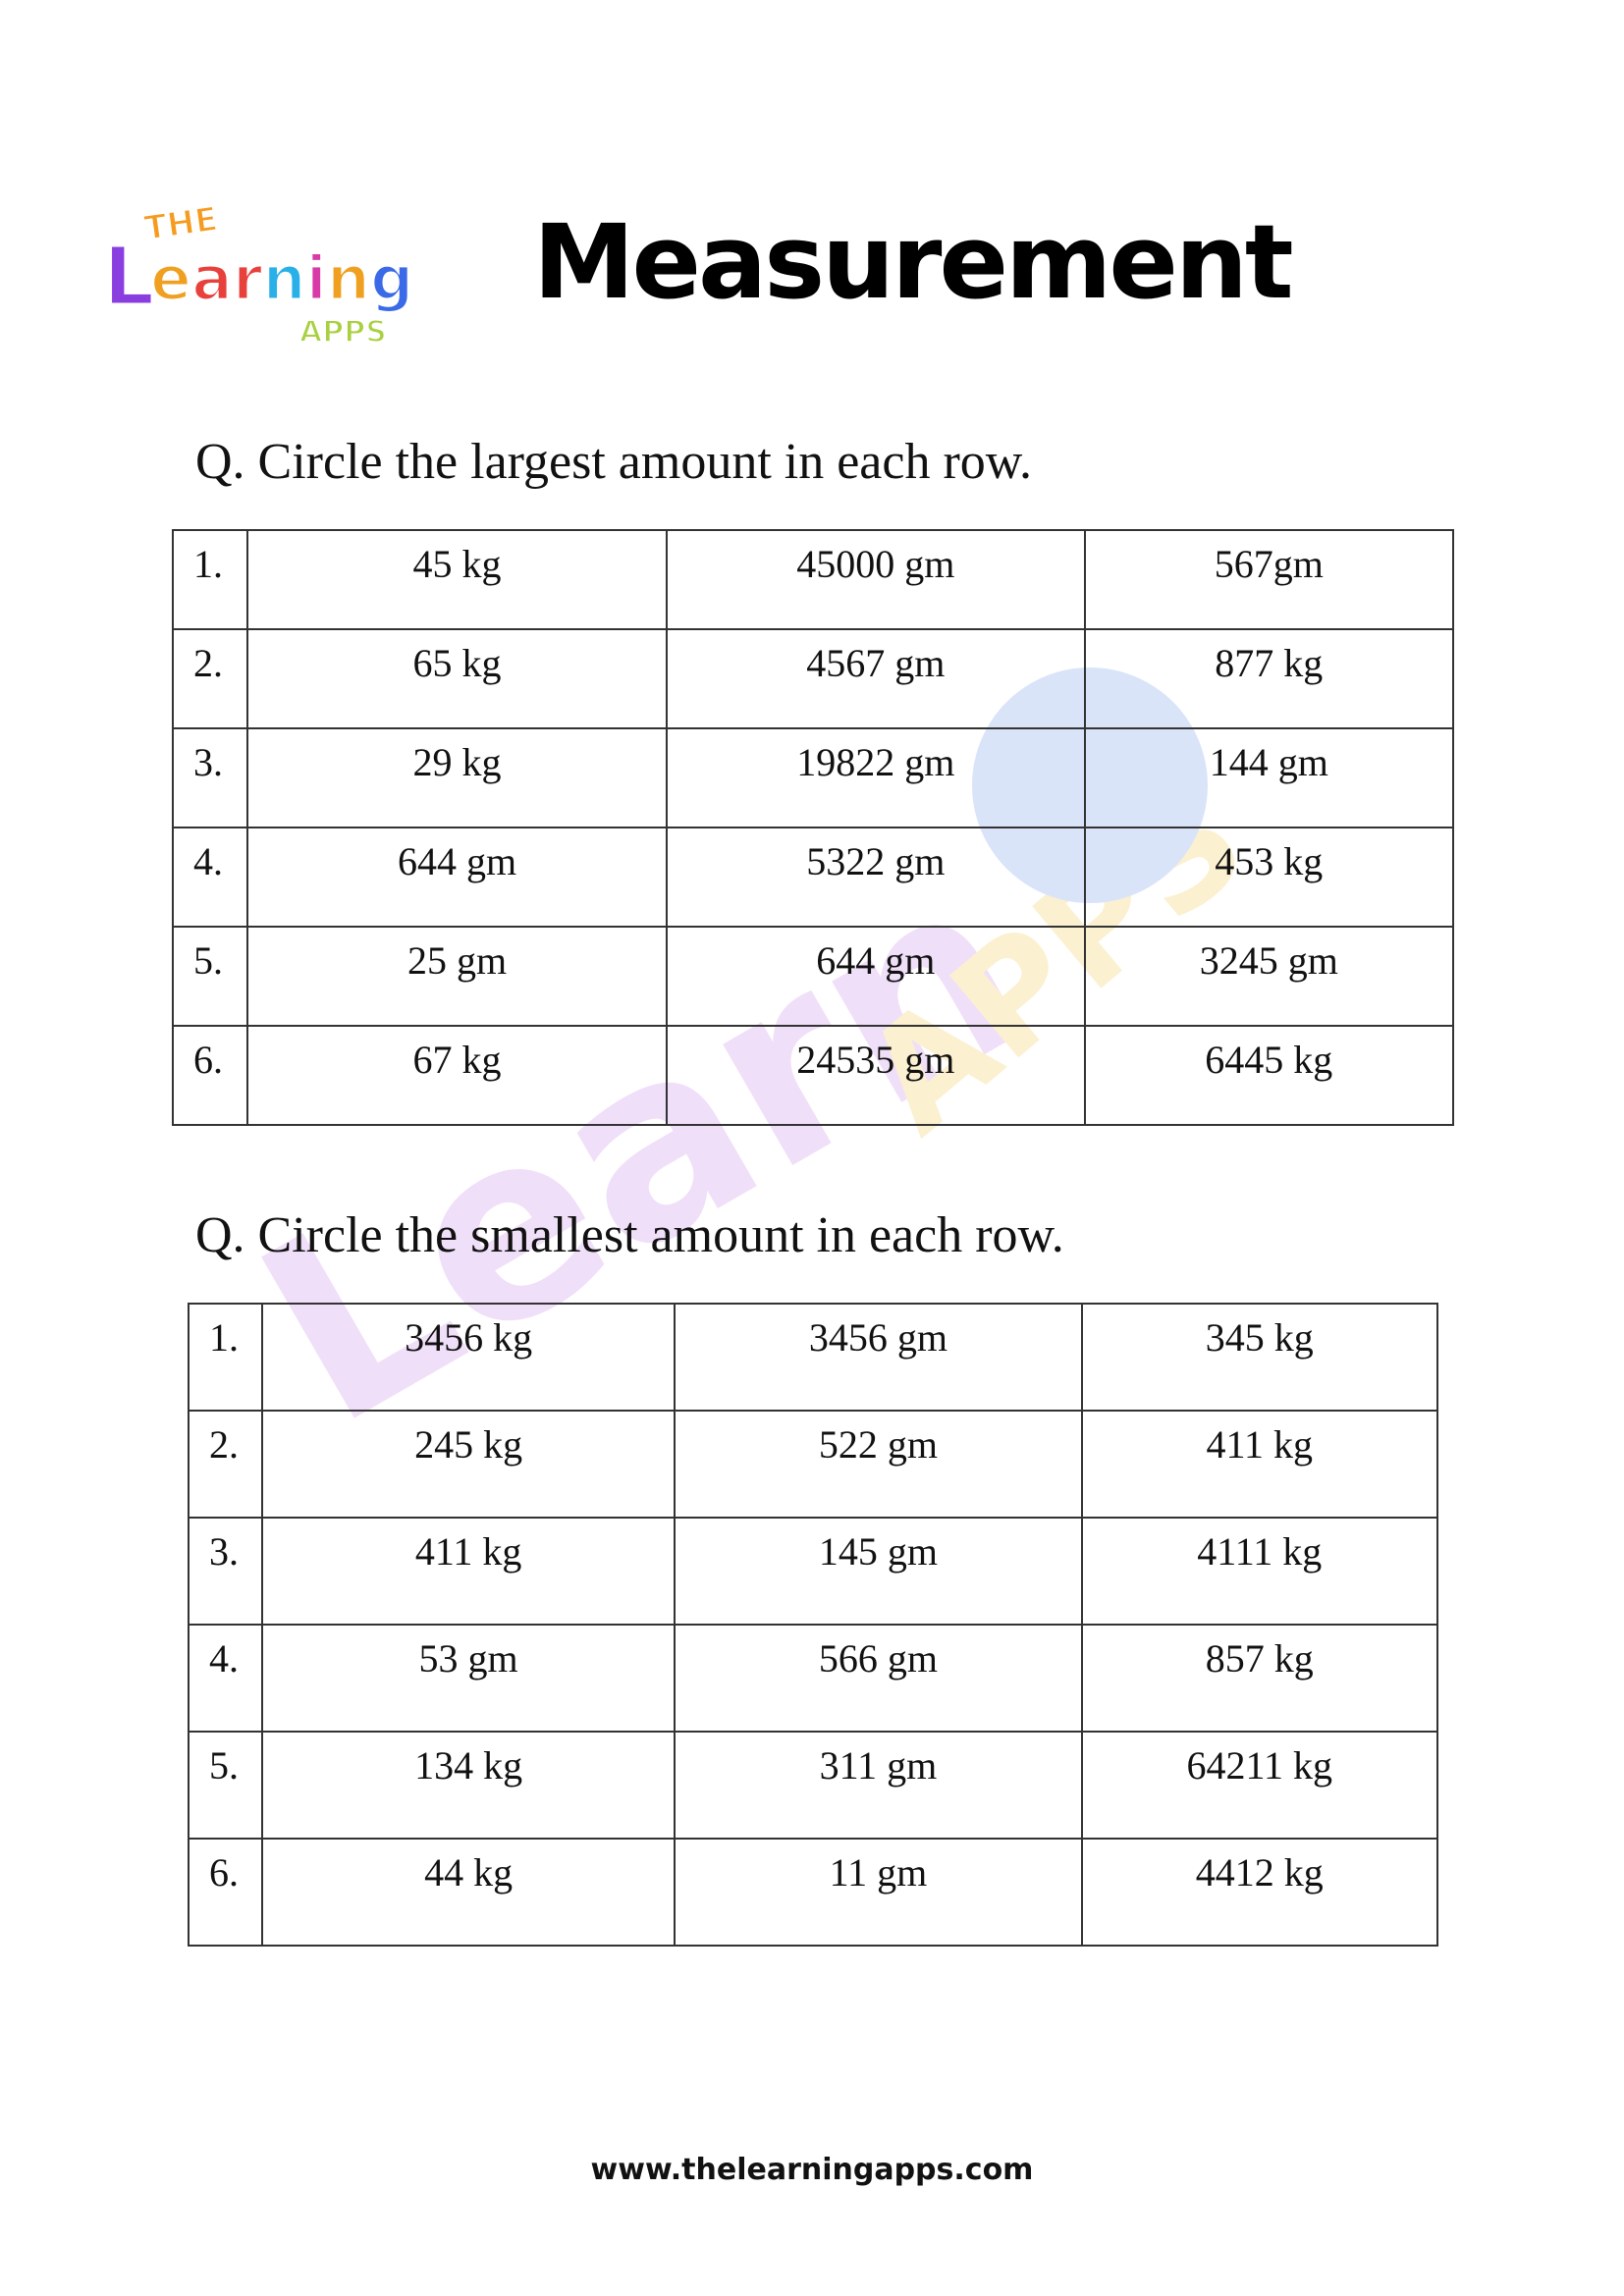  I want to click on amount-cell: 25 gm, so click(457, 977).